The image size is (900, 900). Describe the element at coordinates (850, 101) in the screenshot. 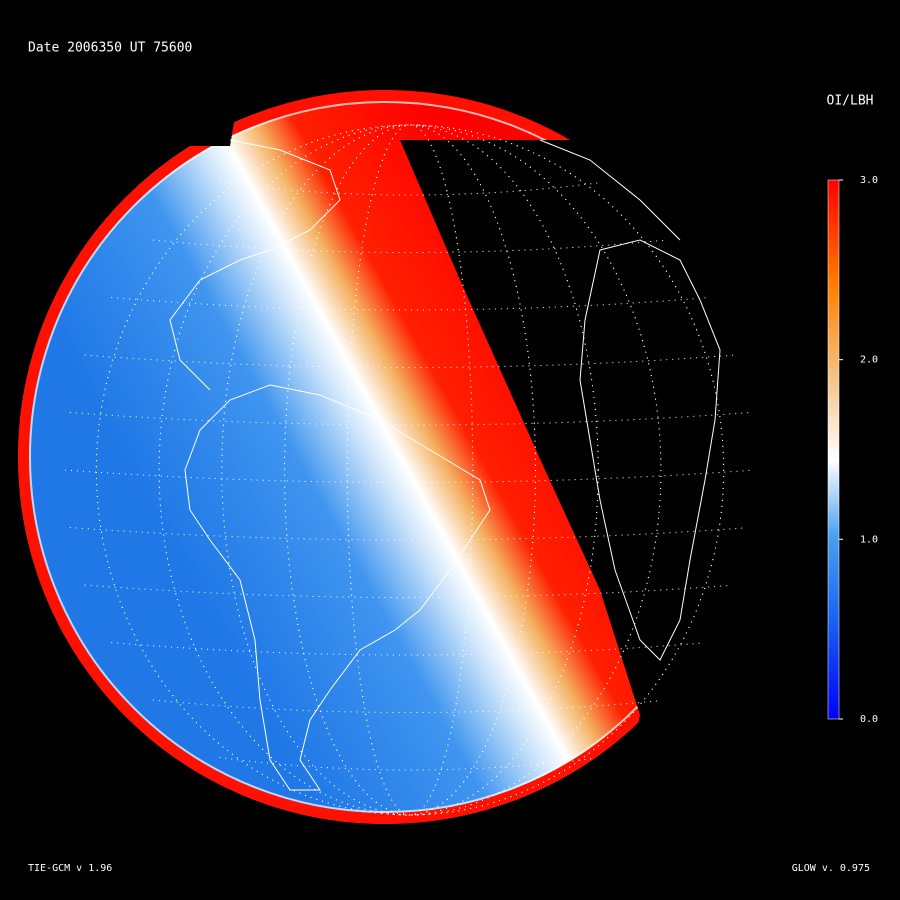

I see `colorbar-label: OI/LBH` at that location.